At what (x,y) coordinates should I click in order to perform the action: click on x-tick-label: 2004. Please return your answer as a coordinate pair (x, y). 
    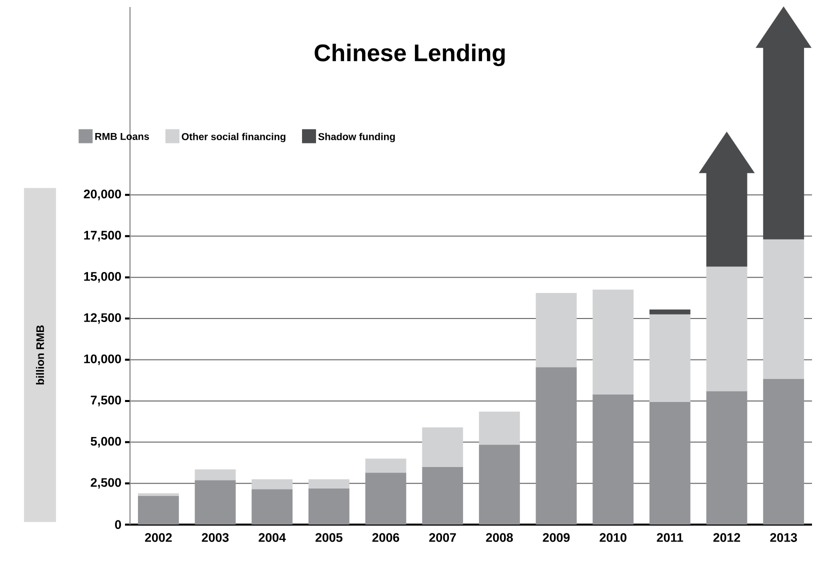
    Looking at the image, I should click on (272, 537).